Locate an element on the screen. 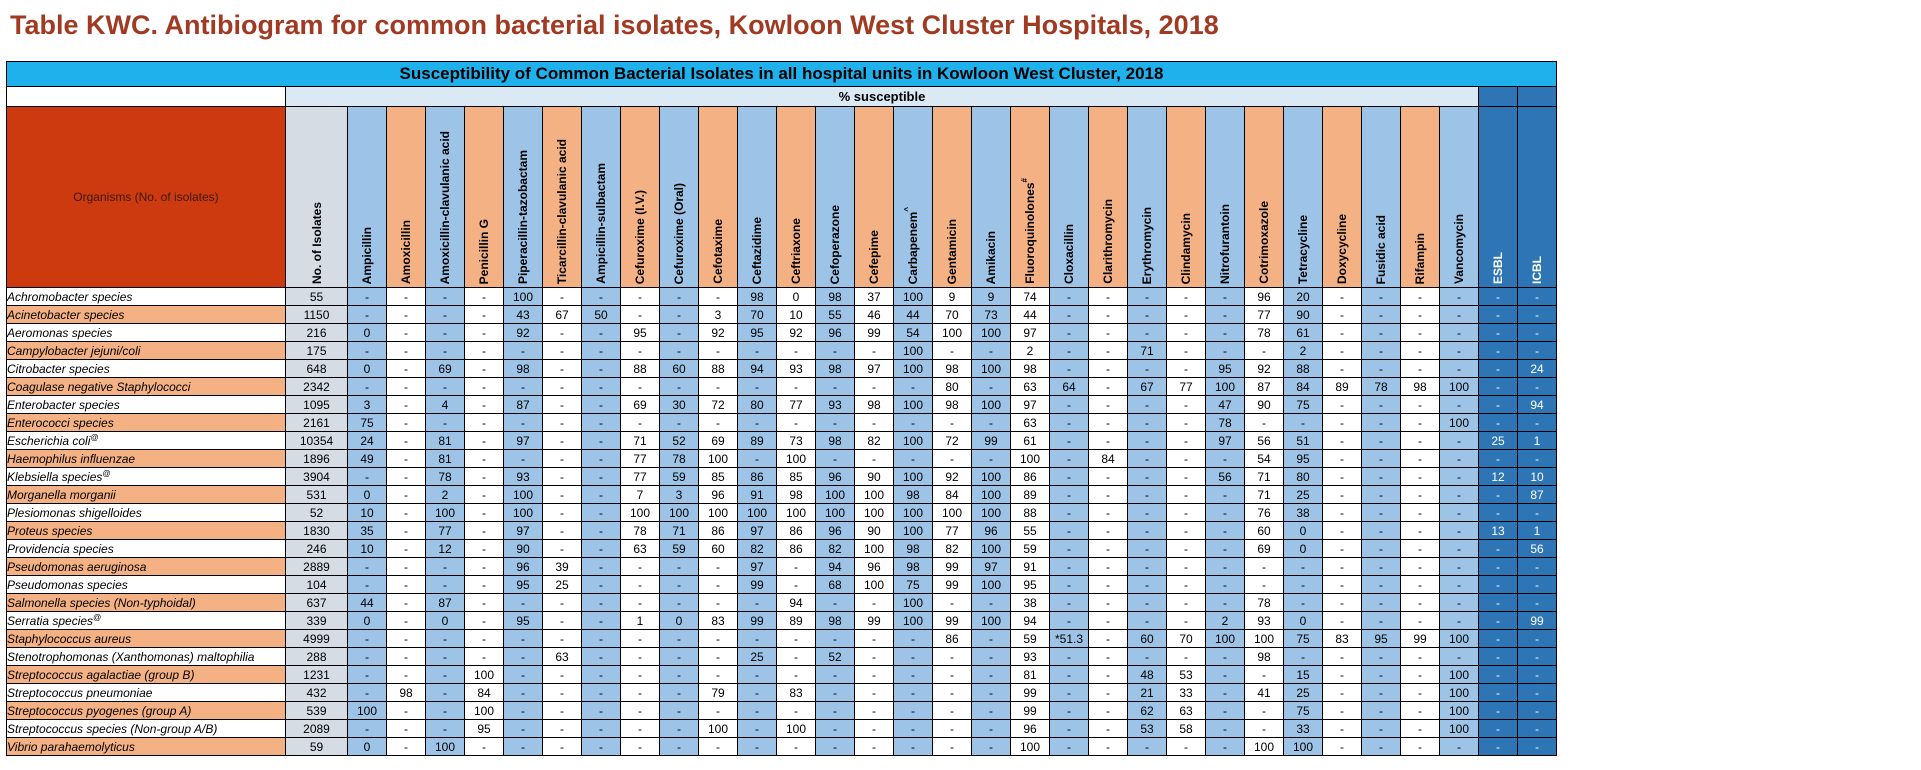  table-cell: 77 is located at coordinates (952, 530).